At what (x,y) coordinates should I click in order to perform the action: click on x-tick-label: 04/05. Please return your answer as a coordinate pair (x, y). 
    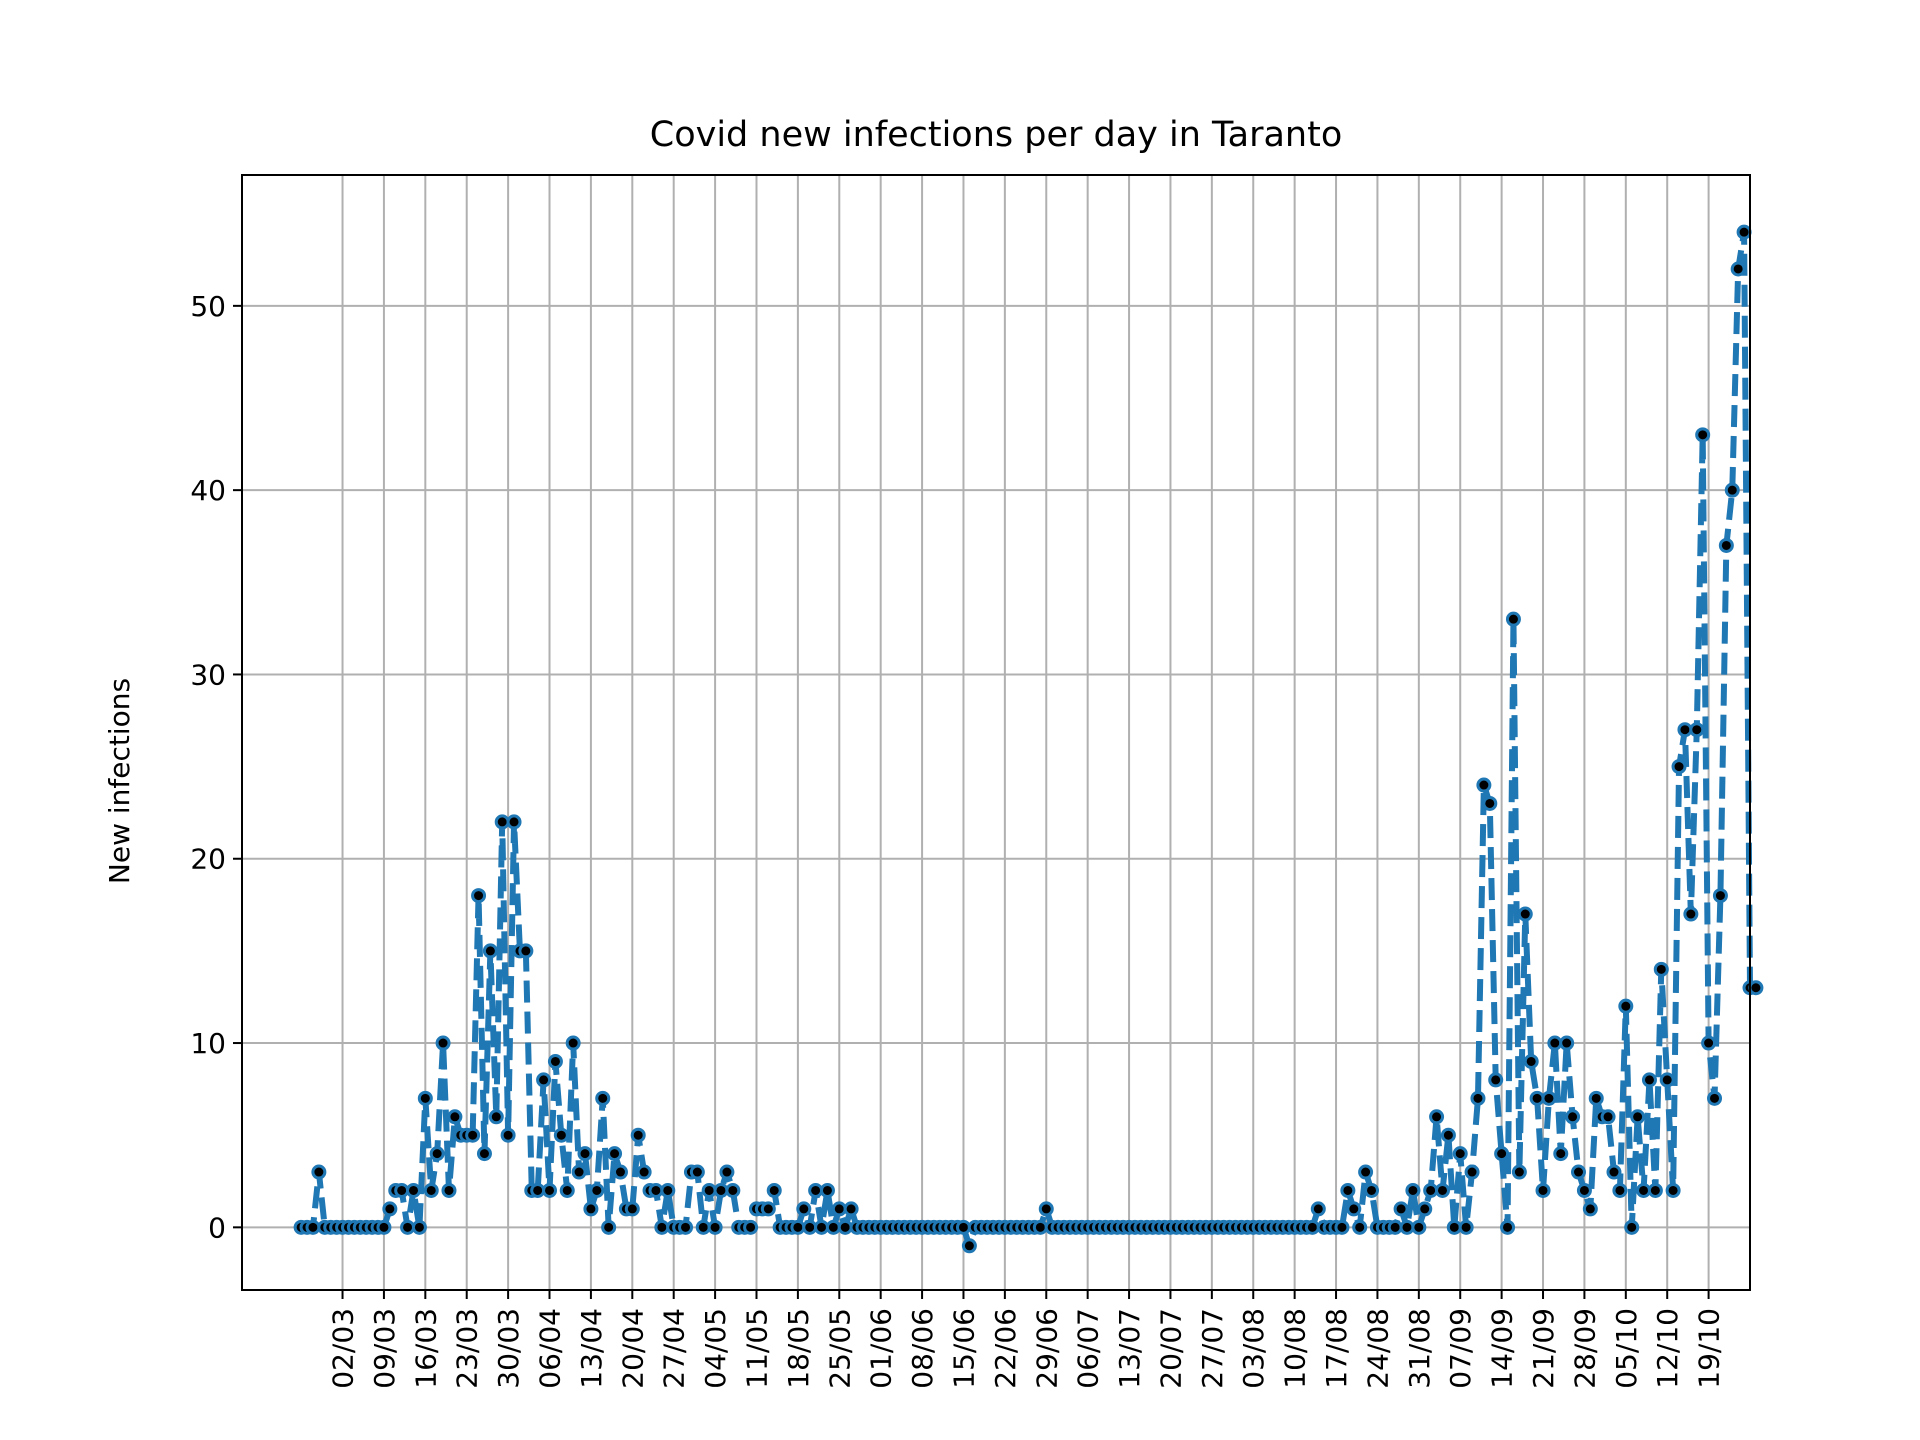
    Looking at the image, I should click on (715, 1348).